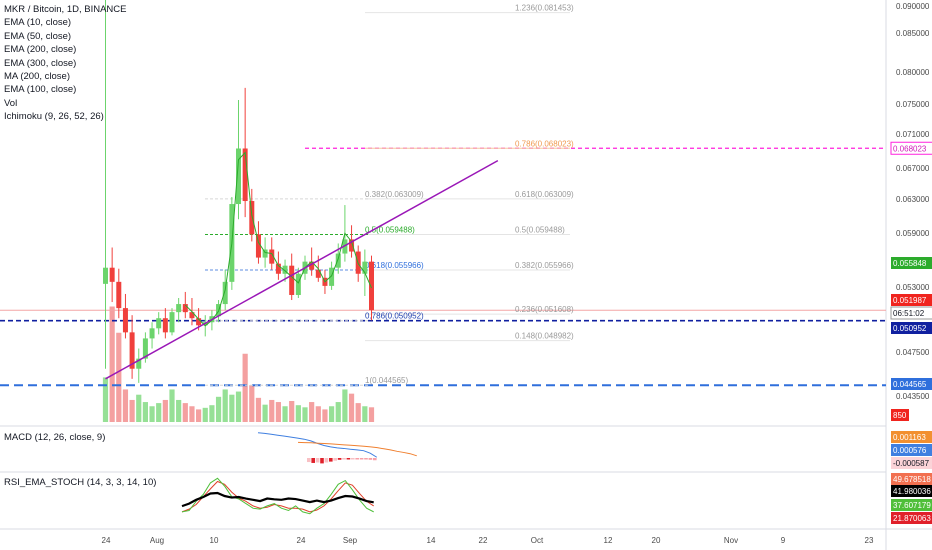 This screenshot has height=550, width=932. Describe the element at coordinates (544, 336) in the screenshot. I see `fib-label: 0.148(0.048982)` at that location.